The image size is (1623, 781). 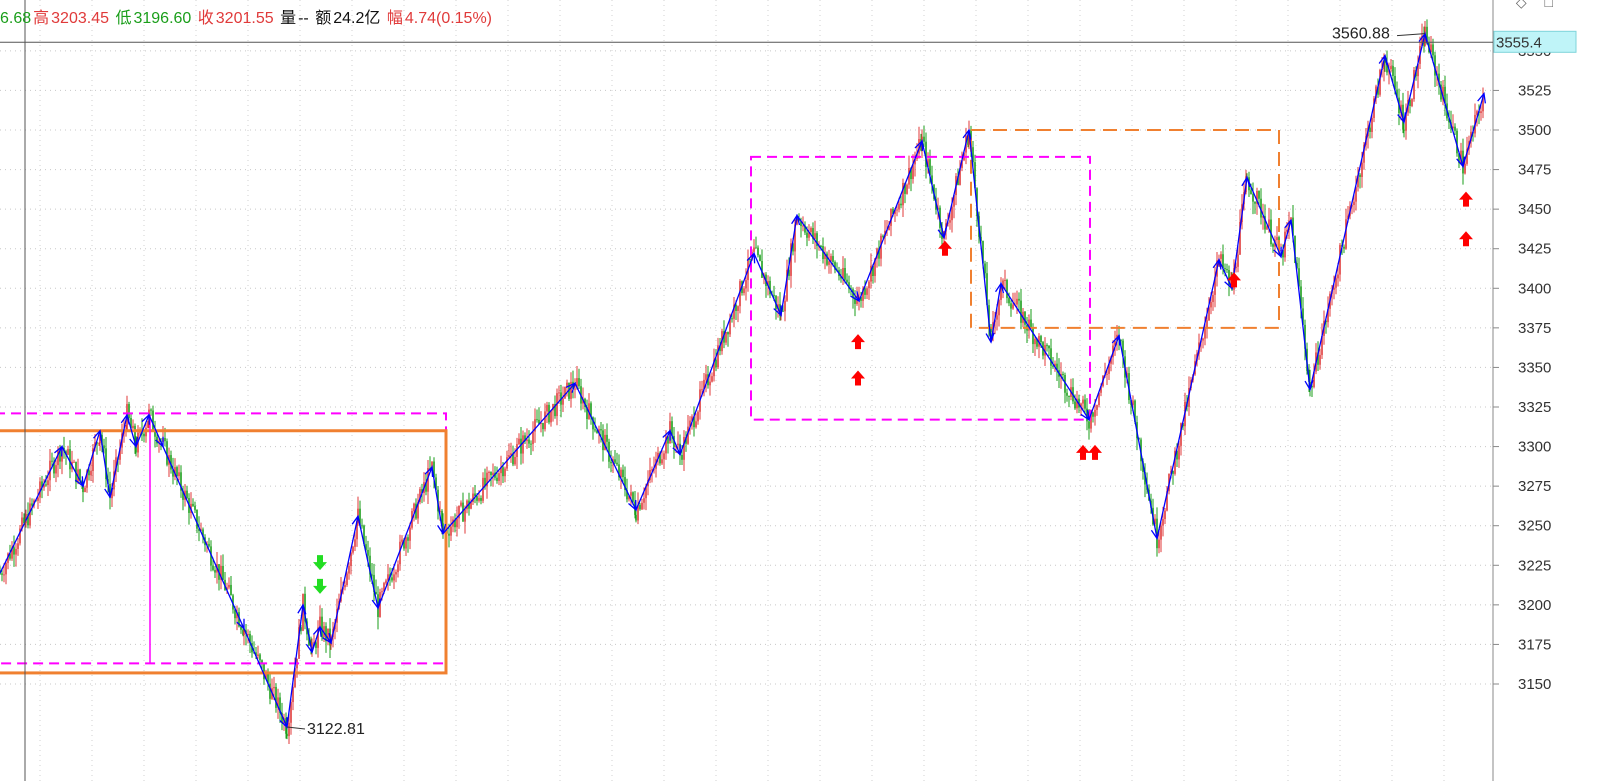 I want to click on square-icon: □, so click(x=1548, y=5).